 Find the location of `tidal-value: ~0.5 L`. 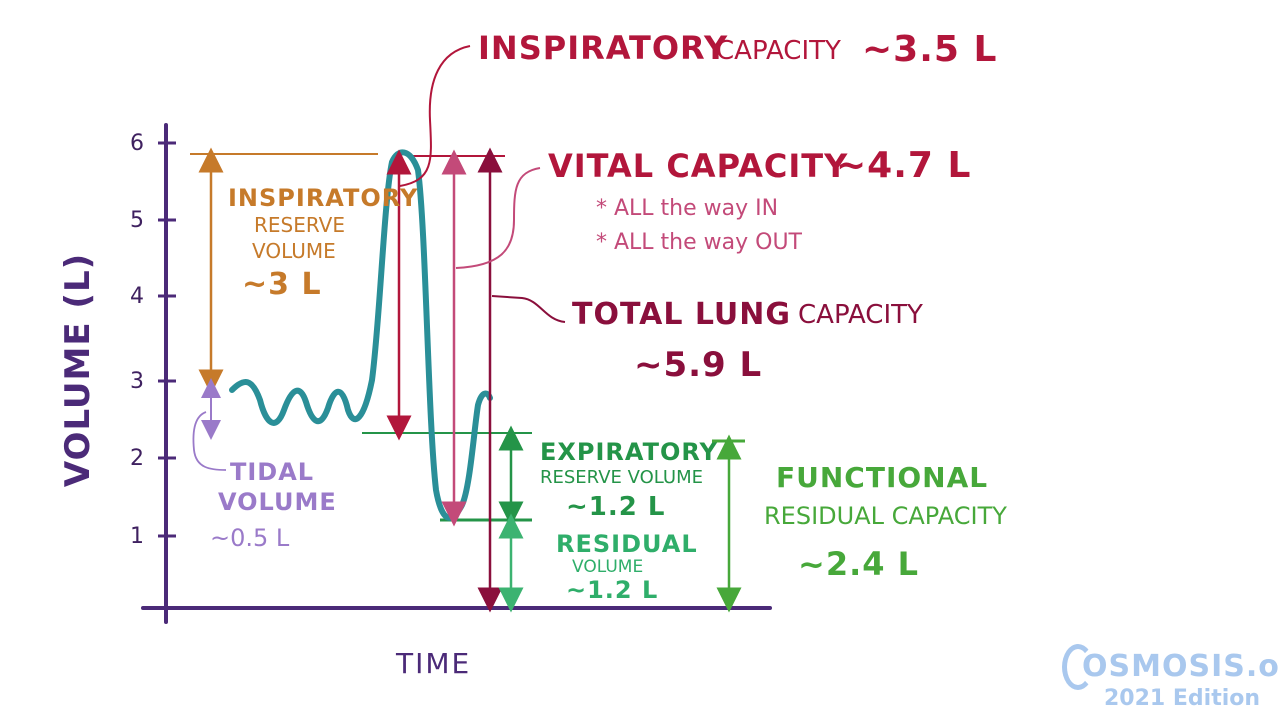

tidal-value: ~0.5 L is located at coordinates (250, 538).